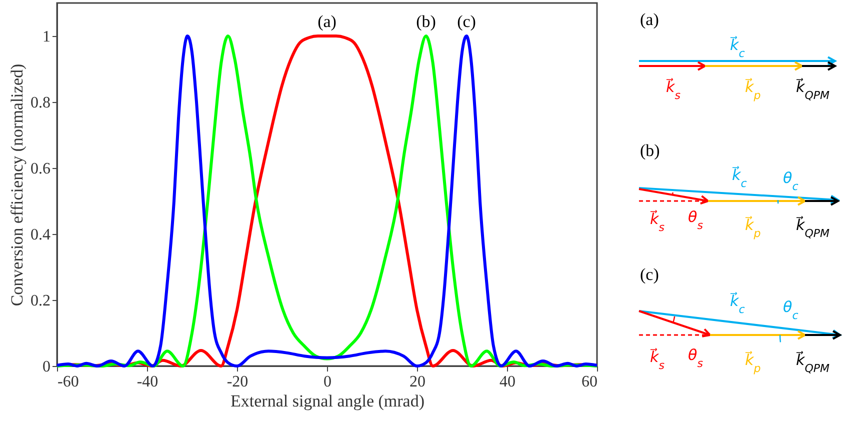  I want to click on x-tick-label: 40, so click(508, 382).